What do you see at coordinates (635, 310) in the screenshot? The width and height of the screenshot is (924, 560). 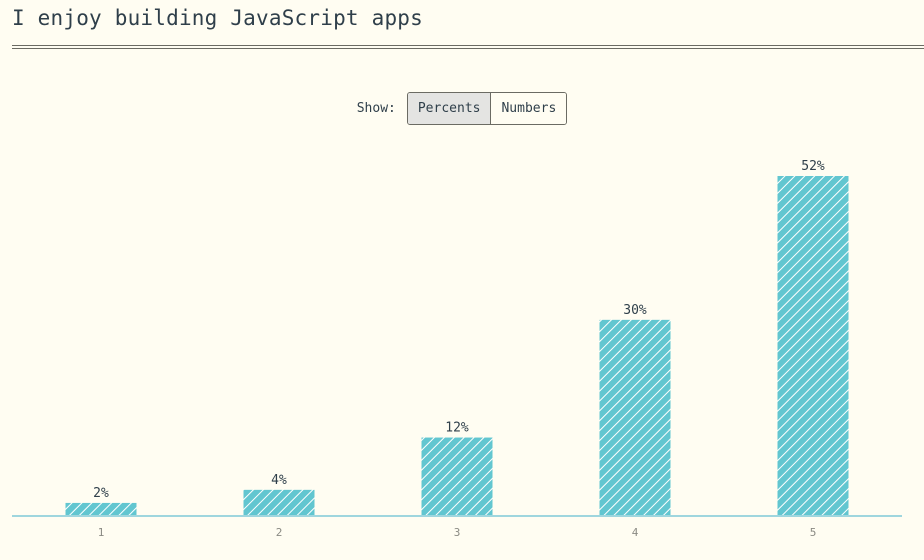 I see `value-label-4: 30%` at bounding box center [635, 310].